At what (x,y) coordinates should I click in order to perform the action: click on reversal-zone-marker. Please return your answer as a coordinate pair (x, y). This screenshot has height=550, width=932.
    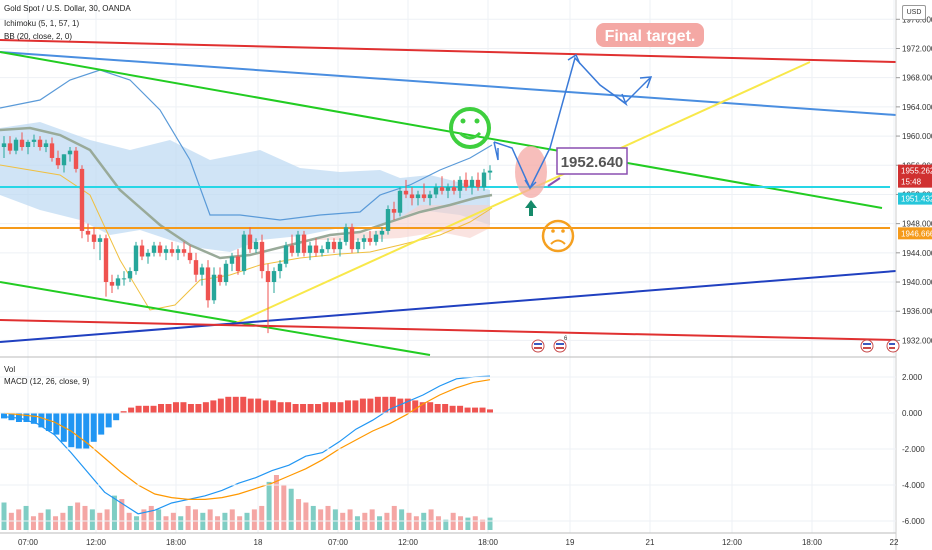
    Looking at the image, I should click on (531, 172).